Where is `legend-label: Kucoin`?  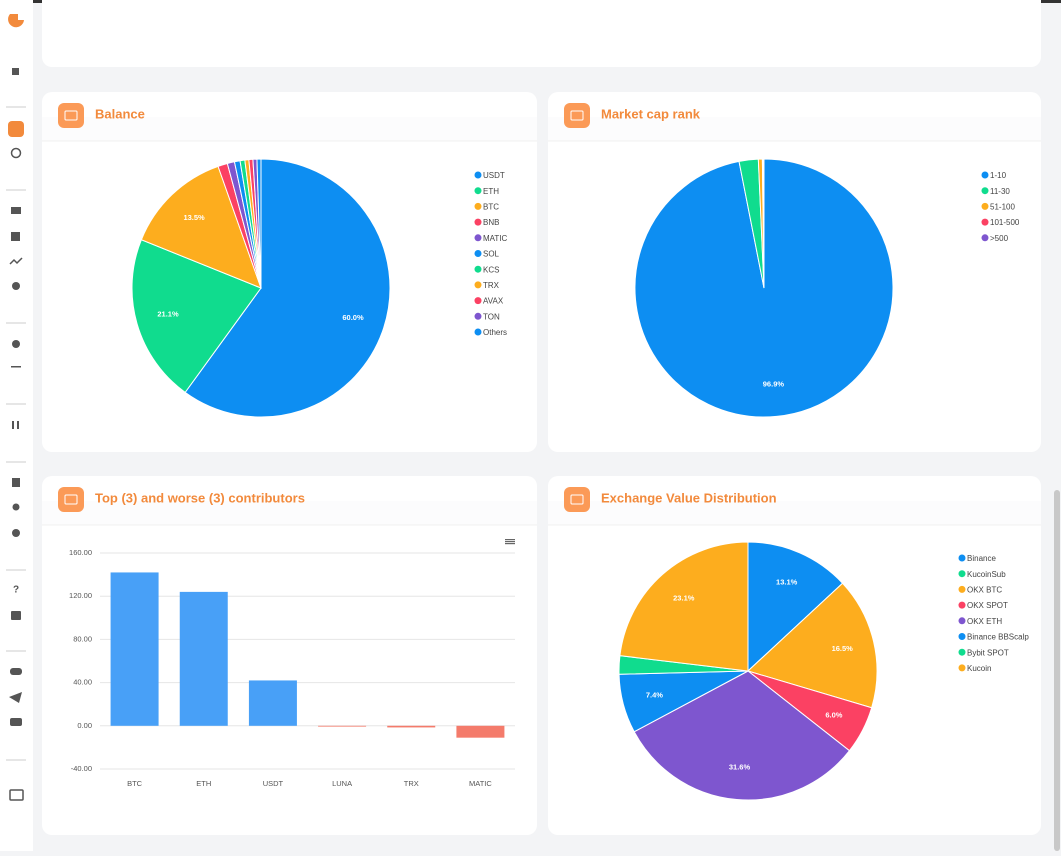
legend-label: Kucoin is located at coordinates (979, 668).